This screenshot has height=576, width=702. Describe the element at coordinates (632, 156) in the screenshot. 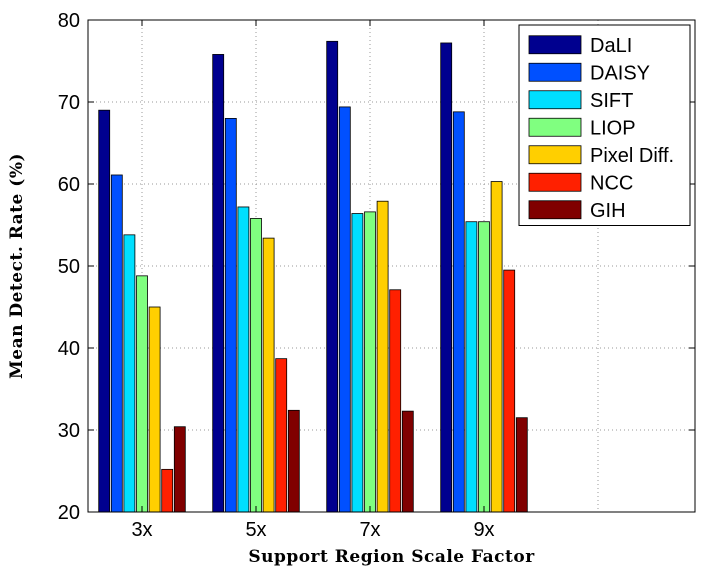

I see `legend-label: Pixel Diff.` at that location.